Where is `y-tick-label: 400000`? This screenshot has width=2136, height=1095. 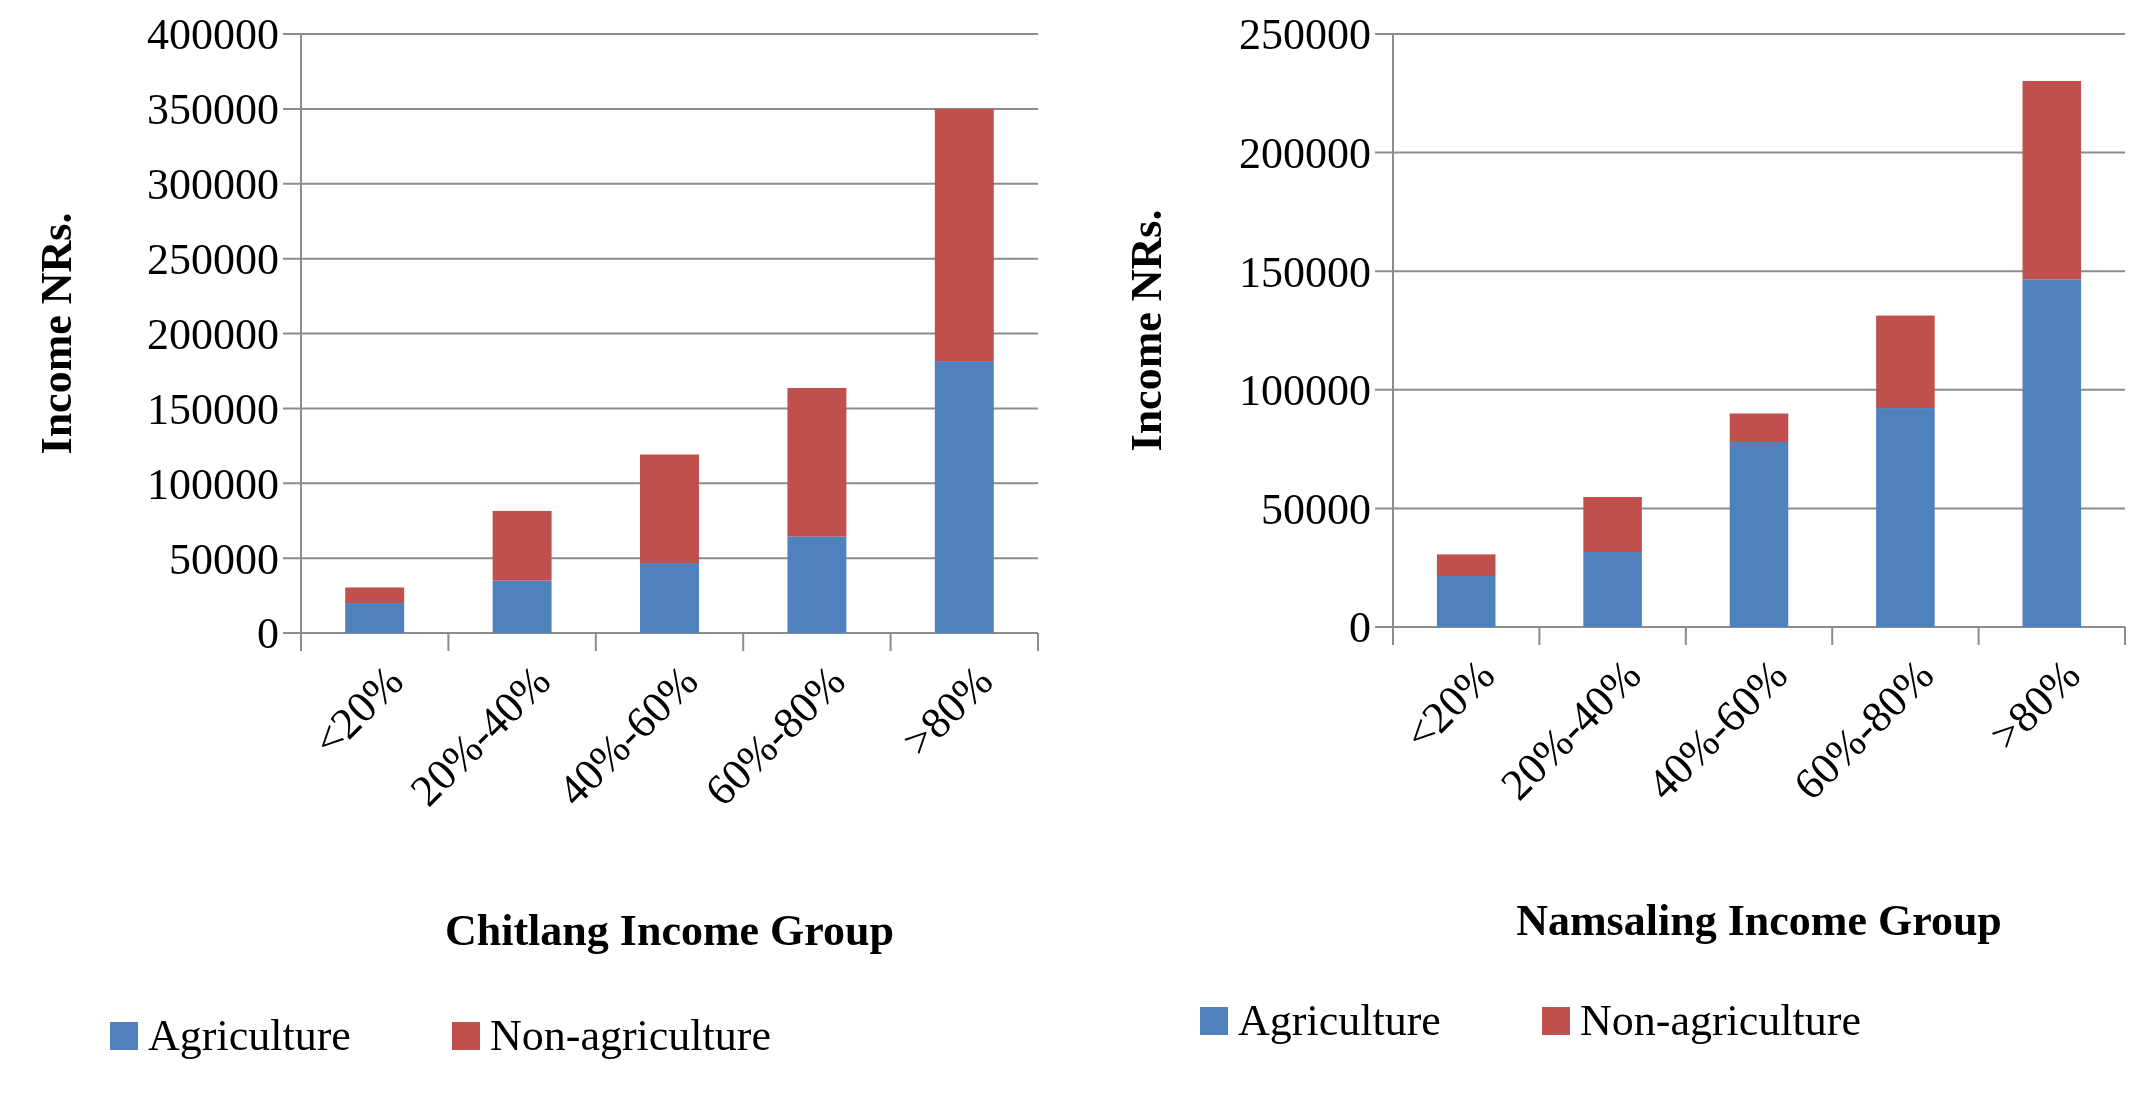 y-tick-label: 400000 is located at coordinates (213, 35).